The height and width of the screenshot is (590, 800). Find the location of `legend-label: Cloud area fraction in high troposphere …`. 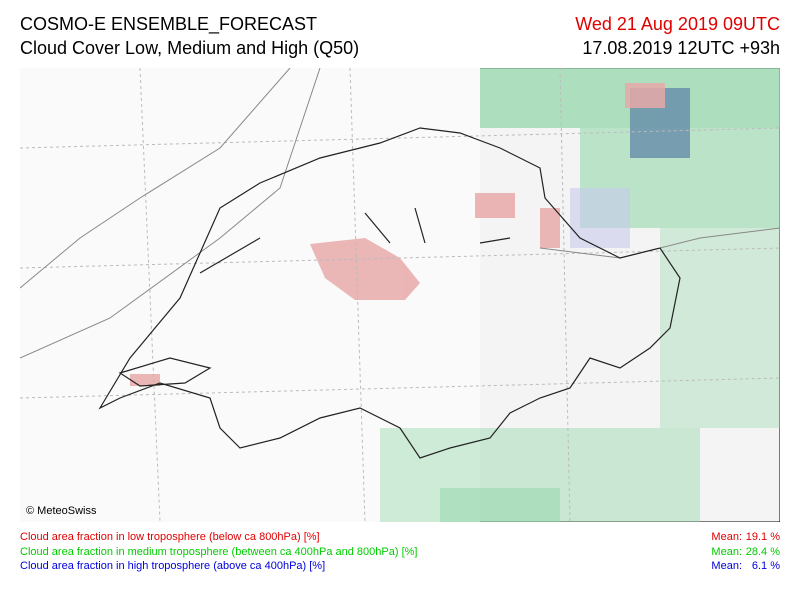

legend-label: Cloud area fraction in high troposphere … is located at coordinates (173, 566).